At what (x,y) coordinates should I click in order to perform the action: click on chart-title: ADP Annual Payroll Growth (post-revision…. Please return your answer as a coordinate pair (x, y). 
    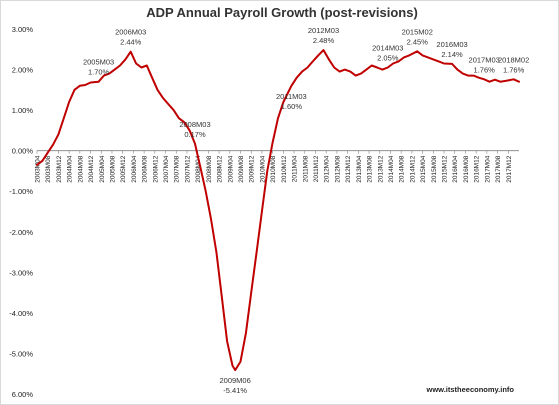
    Looking at the image, I should click on (282, 12).